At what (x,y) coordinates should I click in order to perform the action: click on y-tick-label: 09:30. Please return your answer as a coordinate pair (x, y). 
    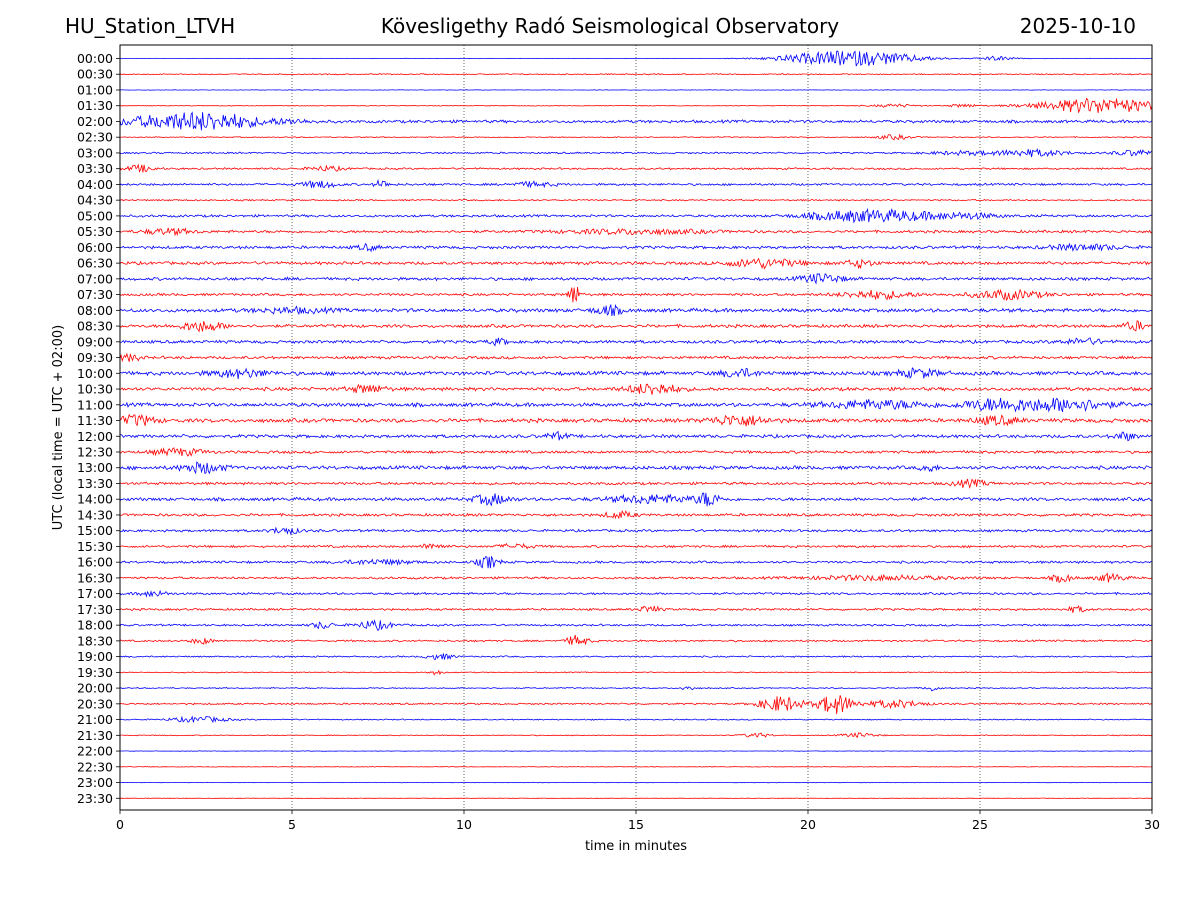
    Looking at the image, I should click on (95, 357).